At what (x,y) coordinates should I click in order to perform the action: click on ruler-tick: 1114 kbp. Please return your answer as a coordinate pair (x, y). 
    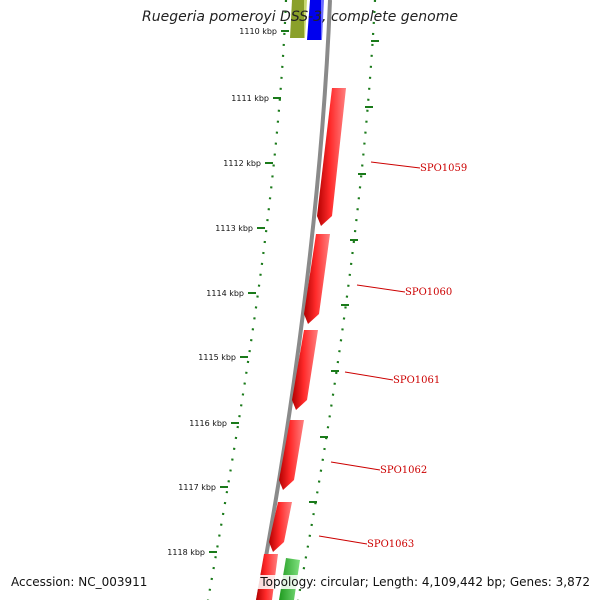
    Looking at the image, I should click on (231, 293).